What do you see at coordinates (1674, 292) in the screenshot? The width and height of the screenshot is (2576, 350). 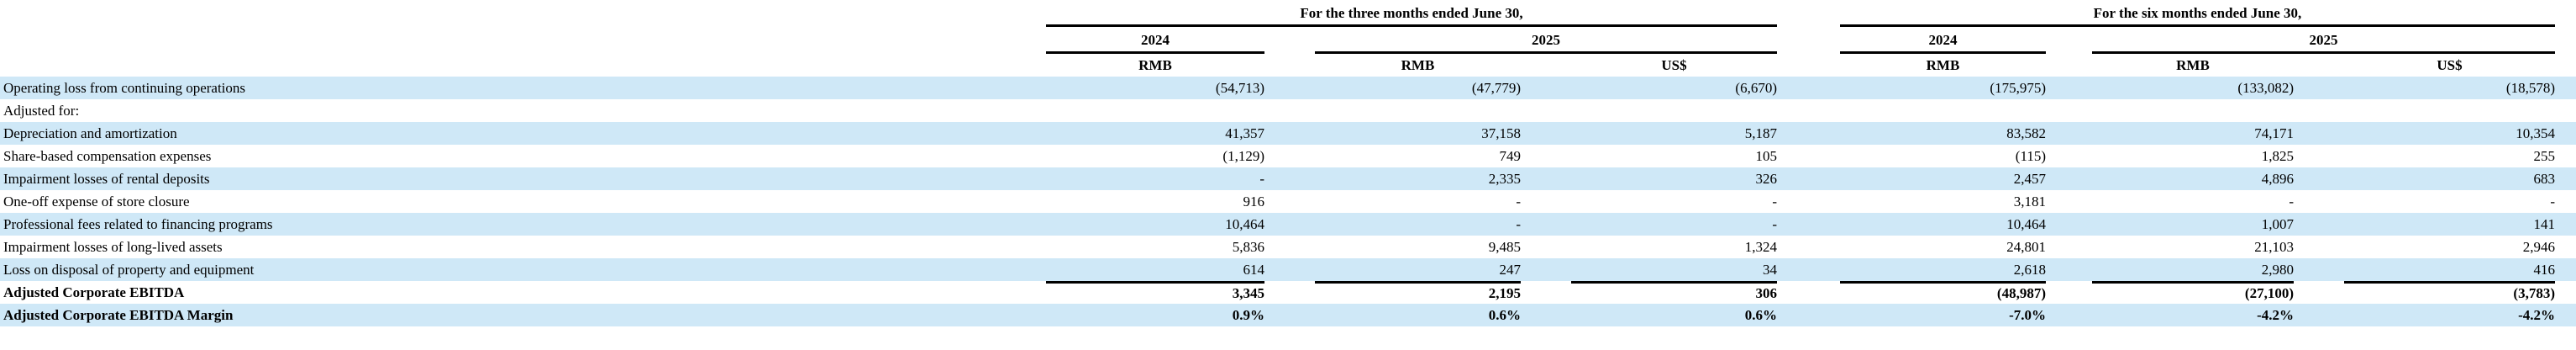 I see `row-value: 306` at bounding box center [1674, 292].